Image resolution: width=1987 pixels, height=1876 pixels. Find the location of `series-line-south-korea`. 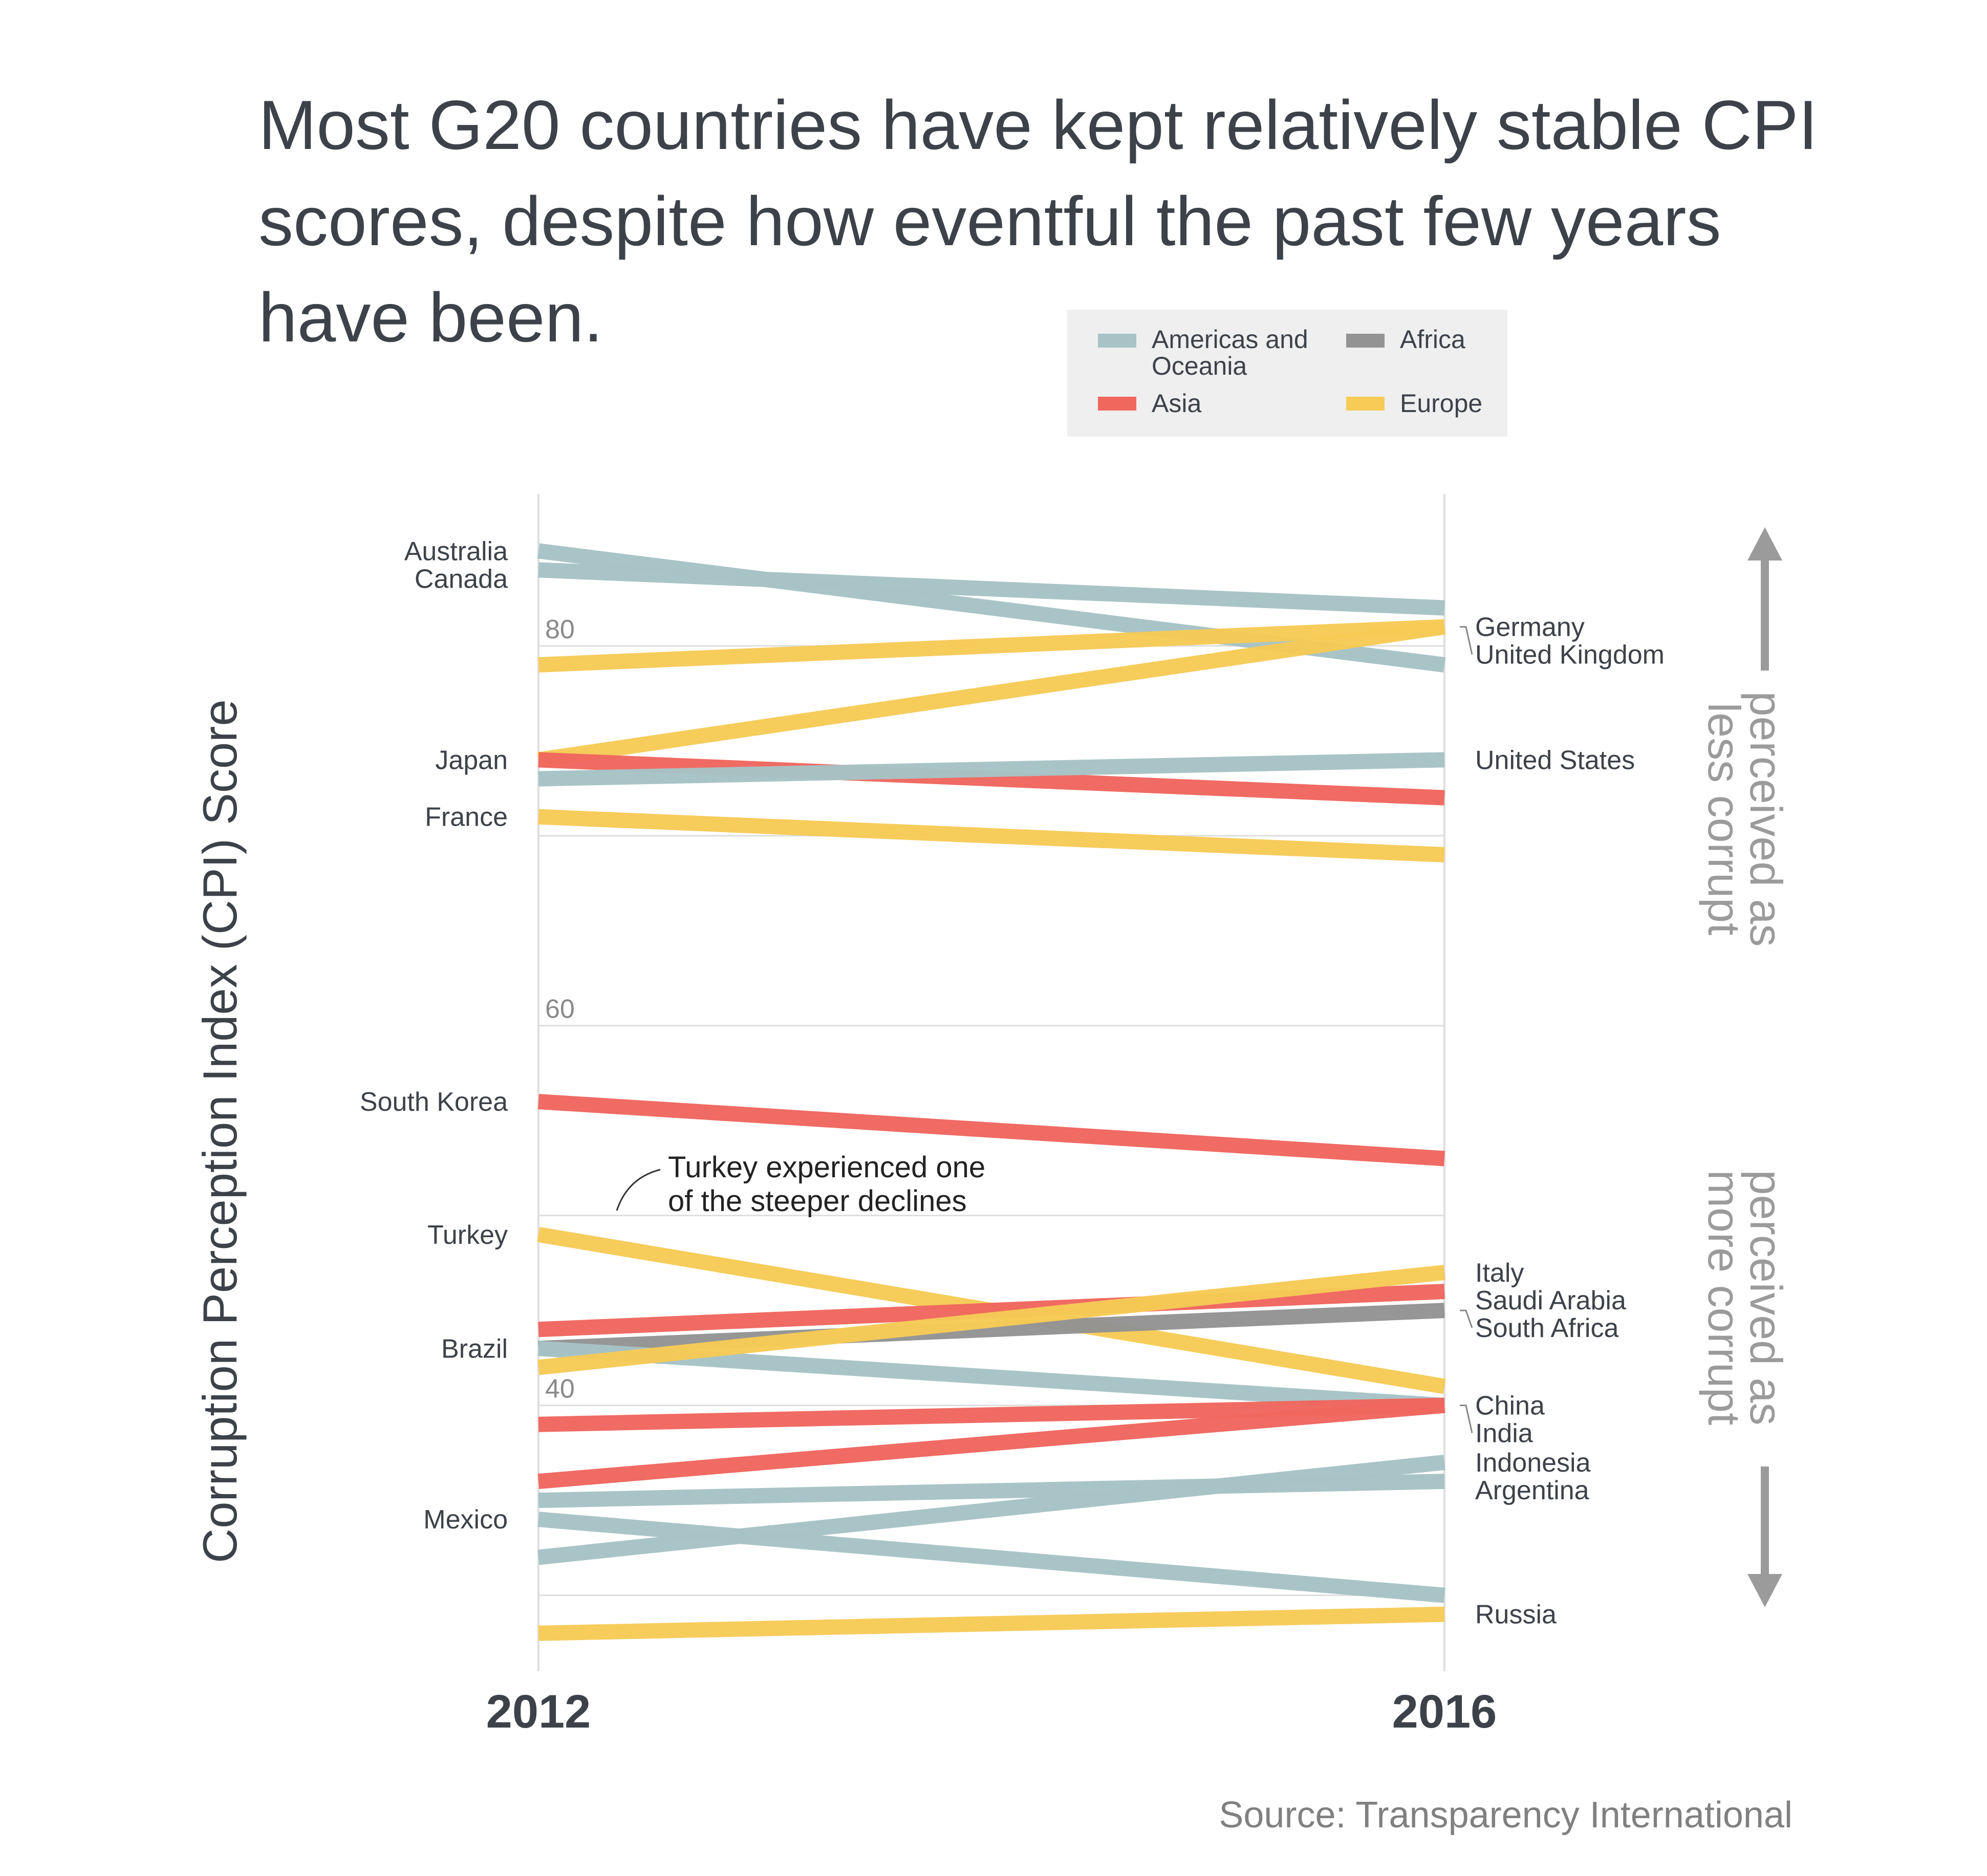

series-line-south-korea is located at coordinates (991, 1130).